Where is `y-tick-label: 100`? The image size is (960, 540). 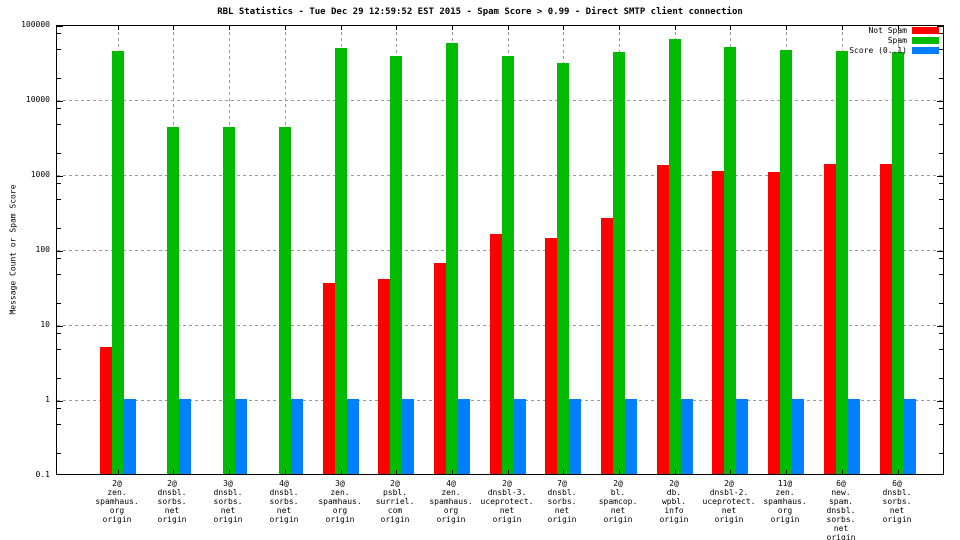 y-tick-label: 100 is located at coordinates (42, 249).